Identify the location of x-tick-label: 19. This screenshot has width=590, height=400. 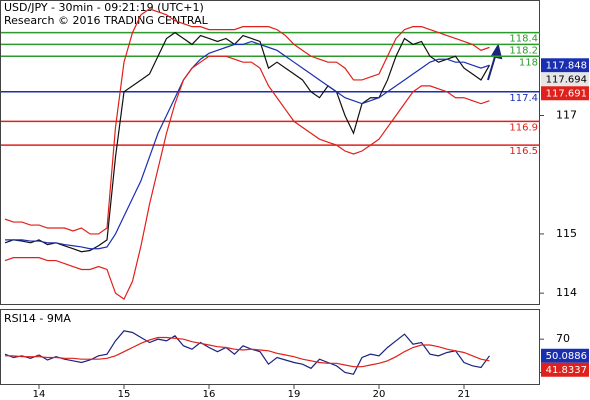
(294, 394).